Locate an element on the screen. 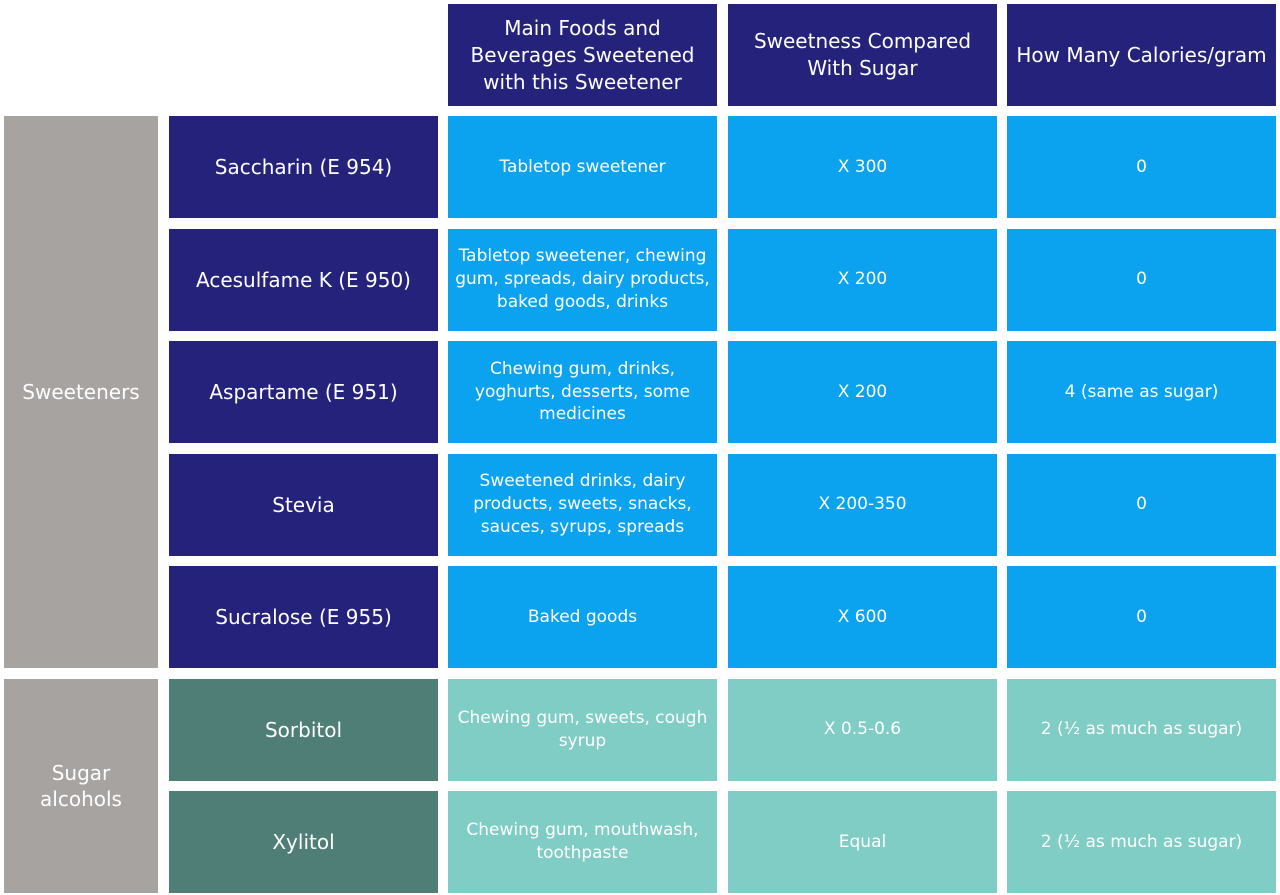  cell-sweetness: X 600 is located at coordinates (862, 617).